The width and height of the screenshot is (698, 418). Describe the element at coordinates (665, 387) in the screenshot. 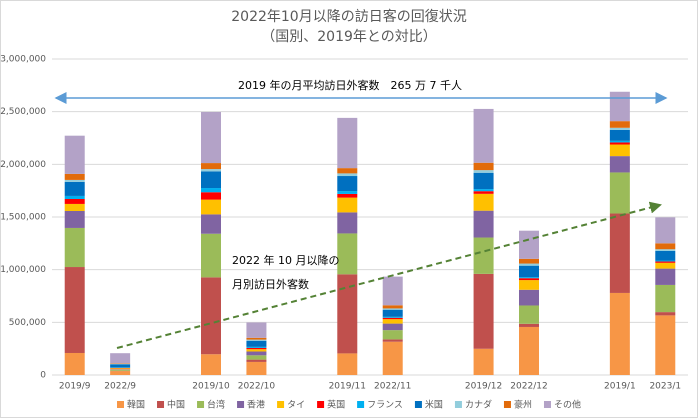

I see `x-tick-label: 2023/1` at that location.